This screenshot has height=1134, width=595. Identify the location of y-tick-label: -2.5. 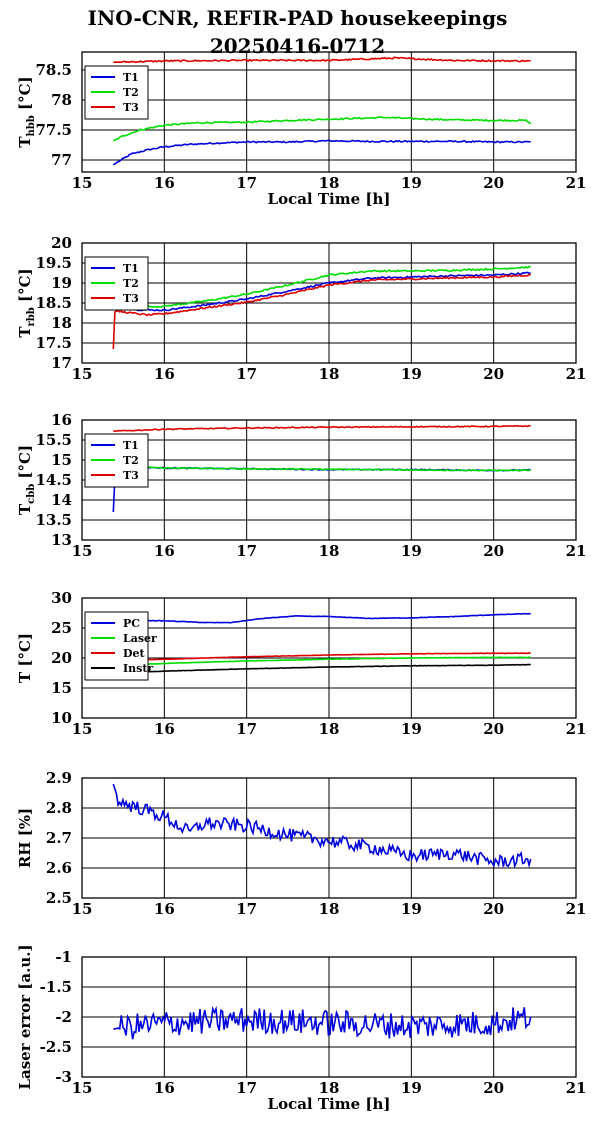
(56, 1047).